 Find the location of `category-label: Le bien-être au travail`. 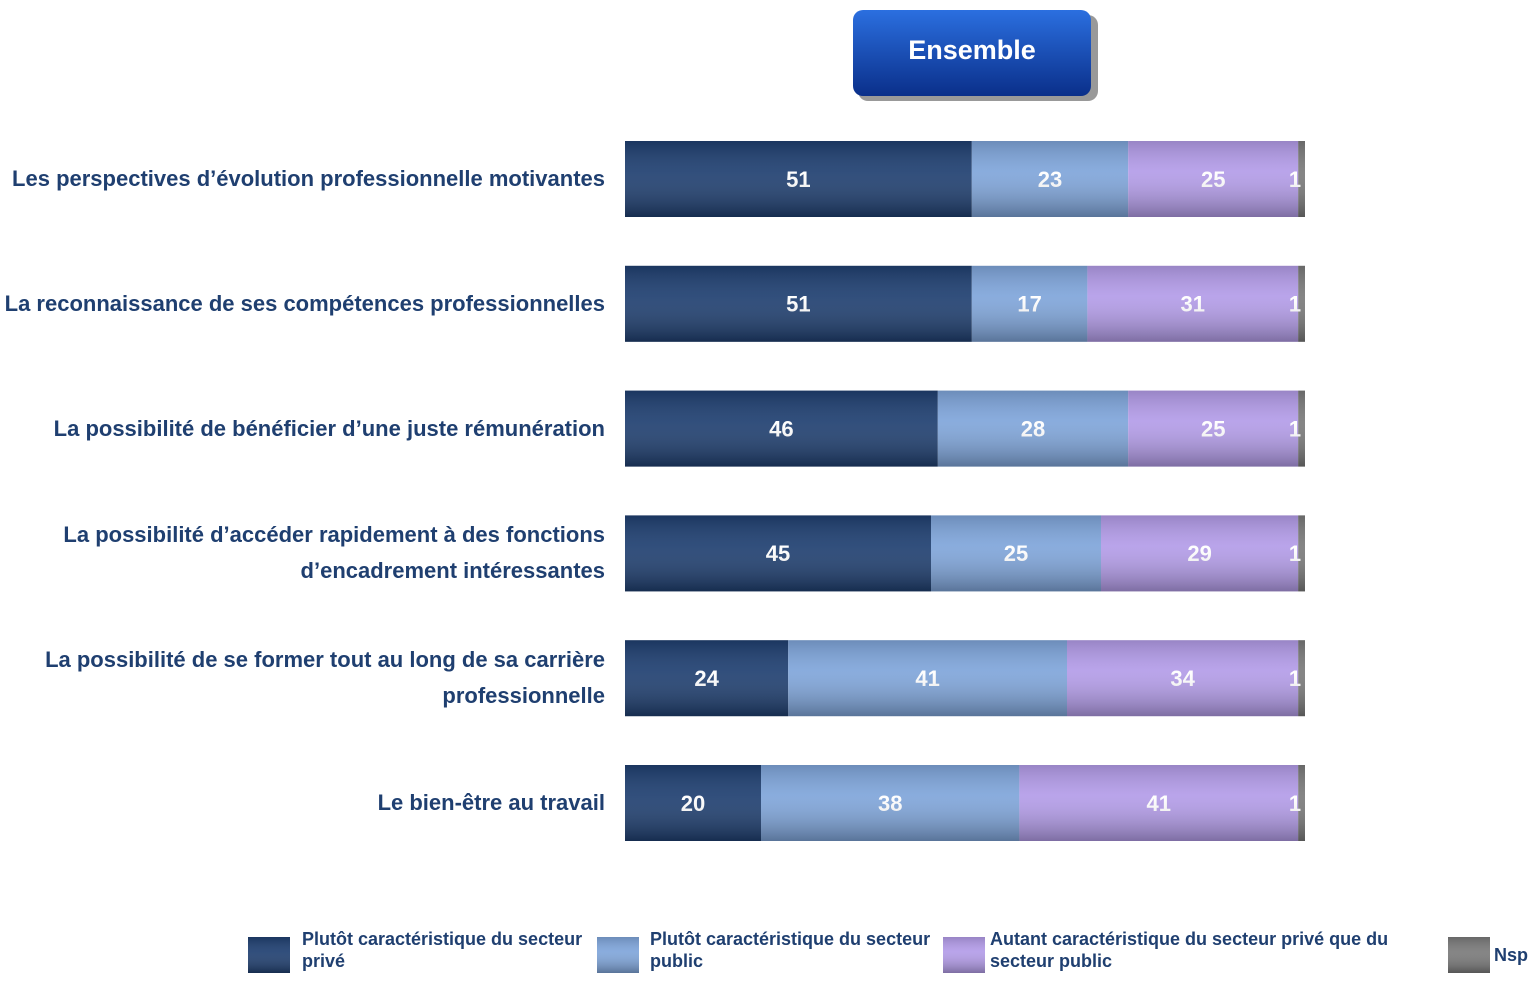

category-label: Le bien-être au travail is located at coordinates (491, 802).